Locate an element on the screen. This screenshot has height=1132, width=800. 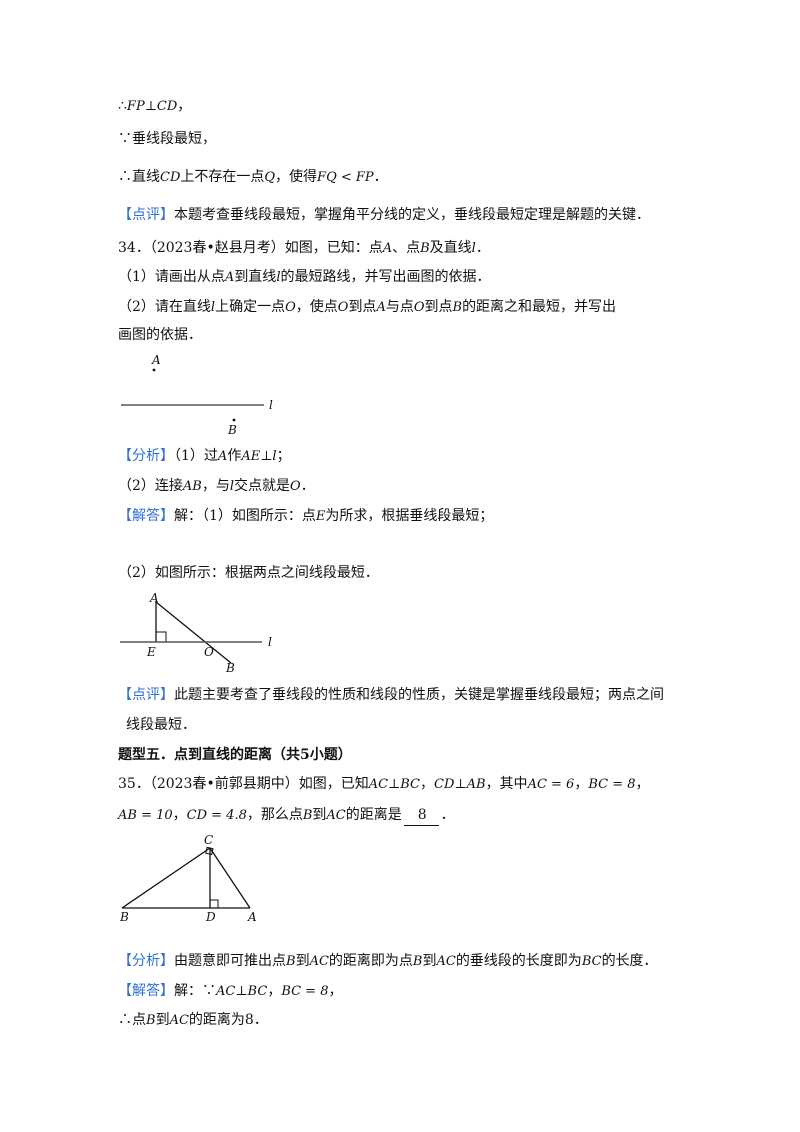
text: 的距离即为点 is located at coordinates (370, 961).